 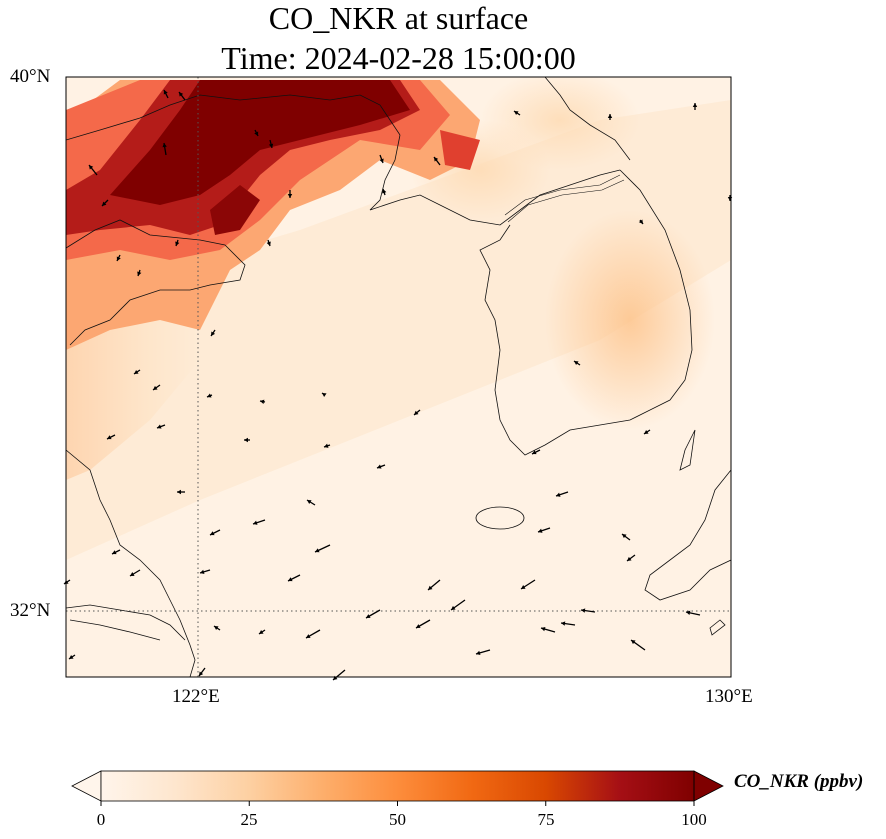 What do you see at coordinates (86, 786) in the screenshot?
I see `colorbar-extend-min` at bounding box center [86, 786].